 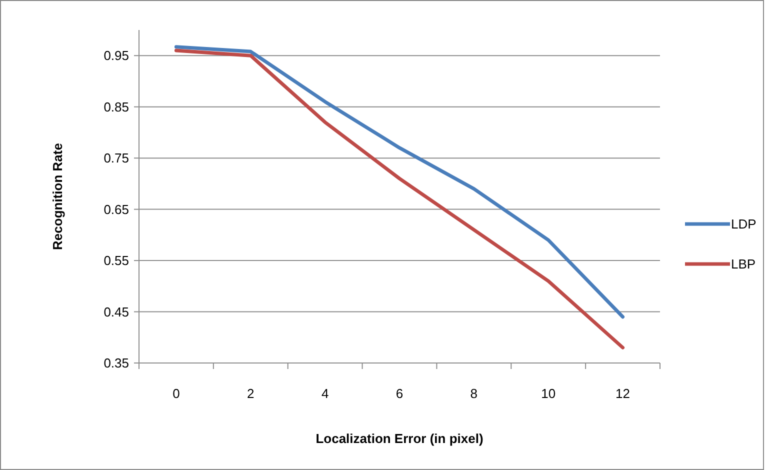 I want to click on x-axis-title: Localization Error (in pixel), so click(x=400, y=438).